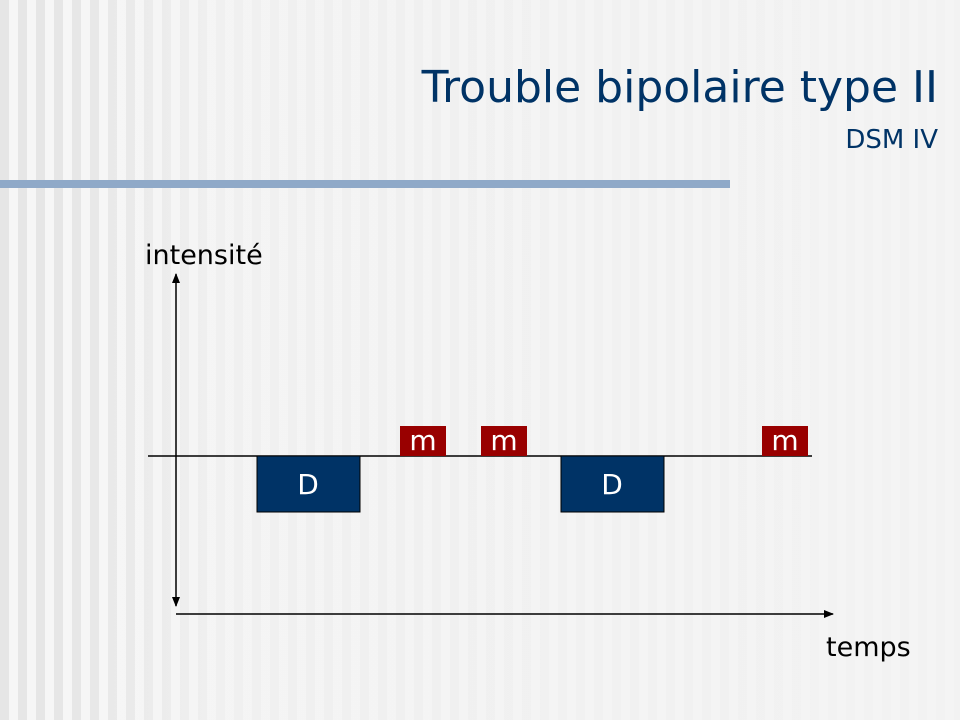 The height and width of the screenshot is (720, 960). What do you see at coordinates (365, 184) in the screenshot?
I see `title-rule` at bounding box center [365, 184].